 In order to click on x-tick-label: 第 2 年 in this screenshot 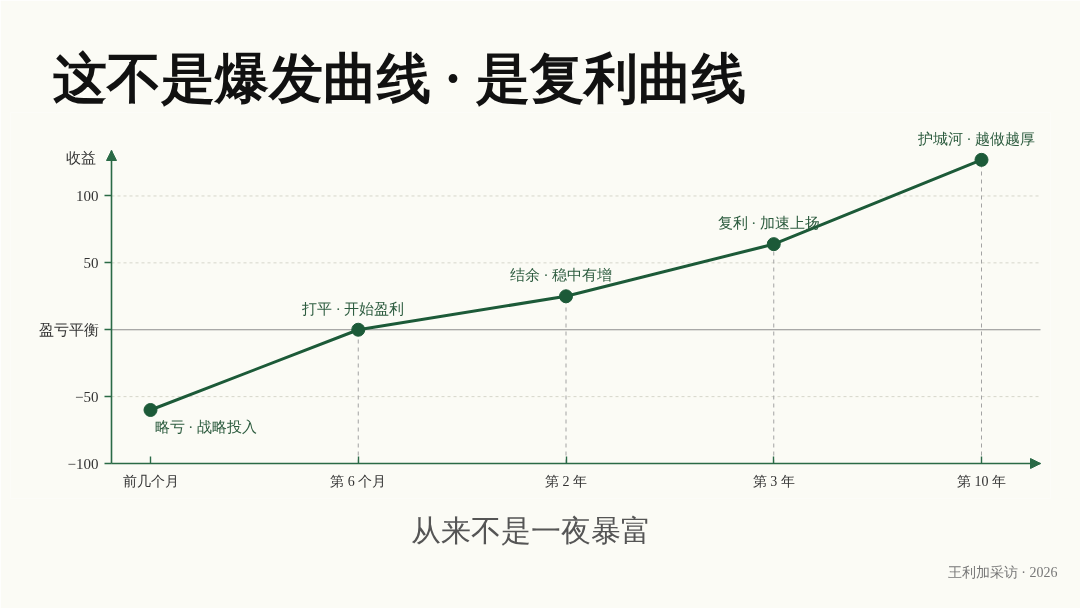, I will do `click(566, 481)`.